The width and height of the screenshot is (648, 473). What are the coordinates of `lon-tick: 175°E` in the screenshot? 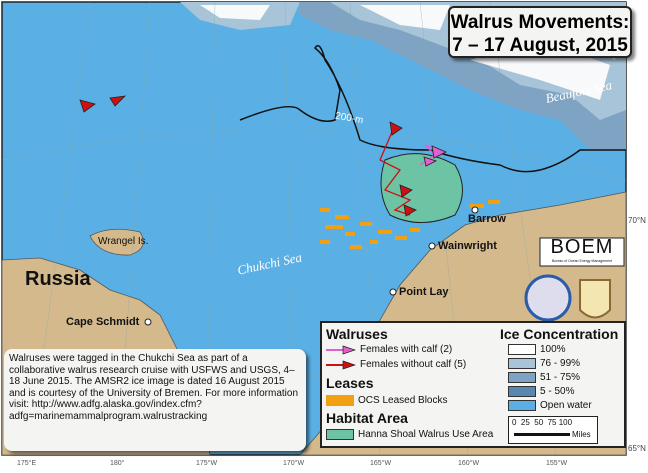 It's located at (27, 463).